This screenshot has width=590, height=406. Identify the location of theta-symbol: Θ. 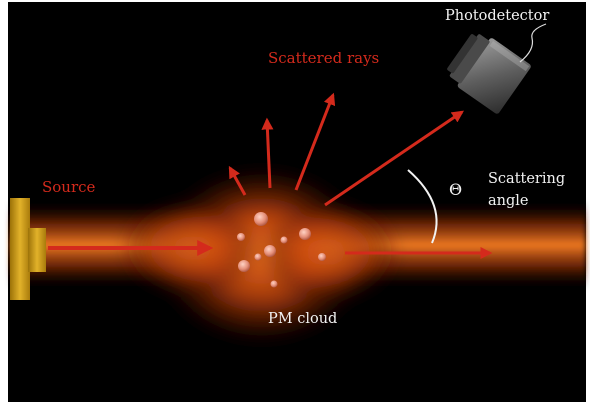
(455, 189).